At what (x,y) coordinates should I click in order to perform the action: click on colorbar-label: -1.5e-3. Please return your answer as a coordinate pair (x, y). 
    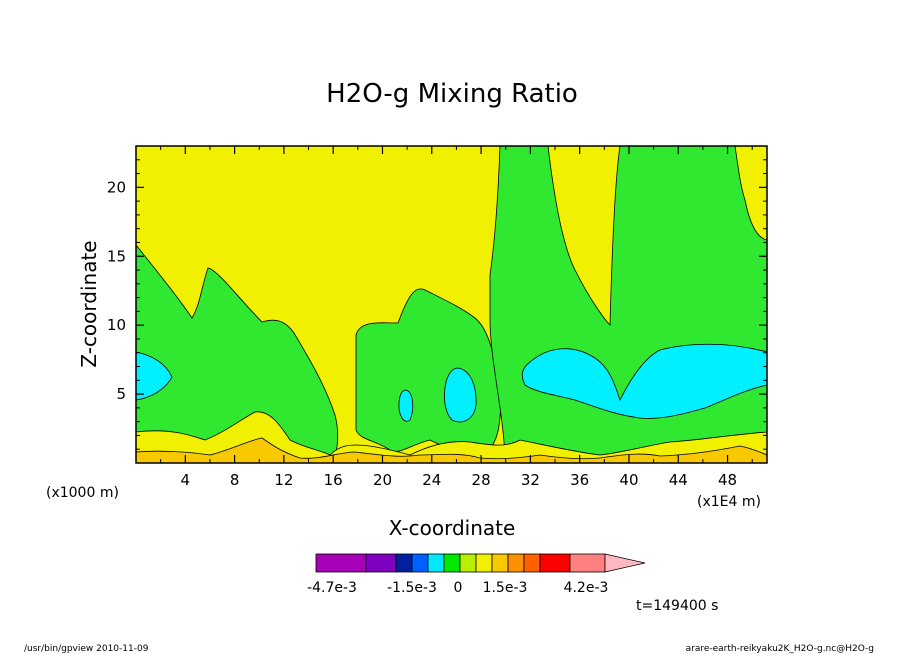
    Looking at the image, I should click on (412, 588).